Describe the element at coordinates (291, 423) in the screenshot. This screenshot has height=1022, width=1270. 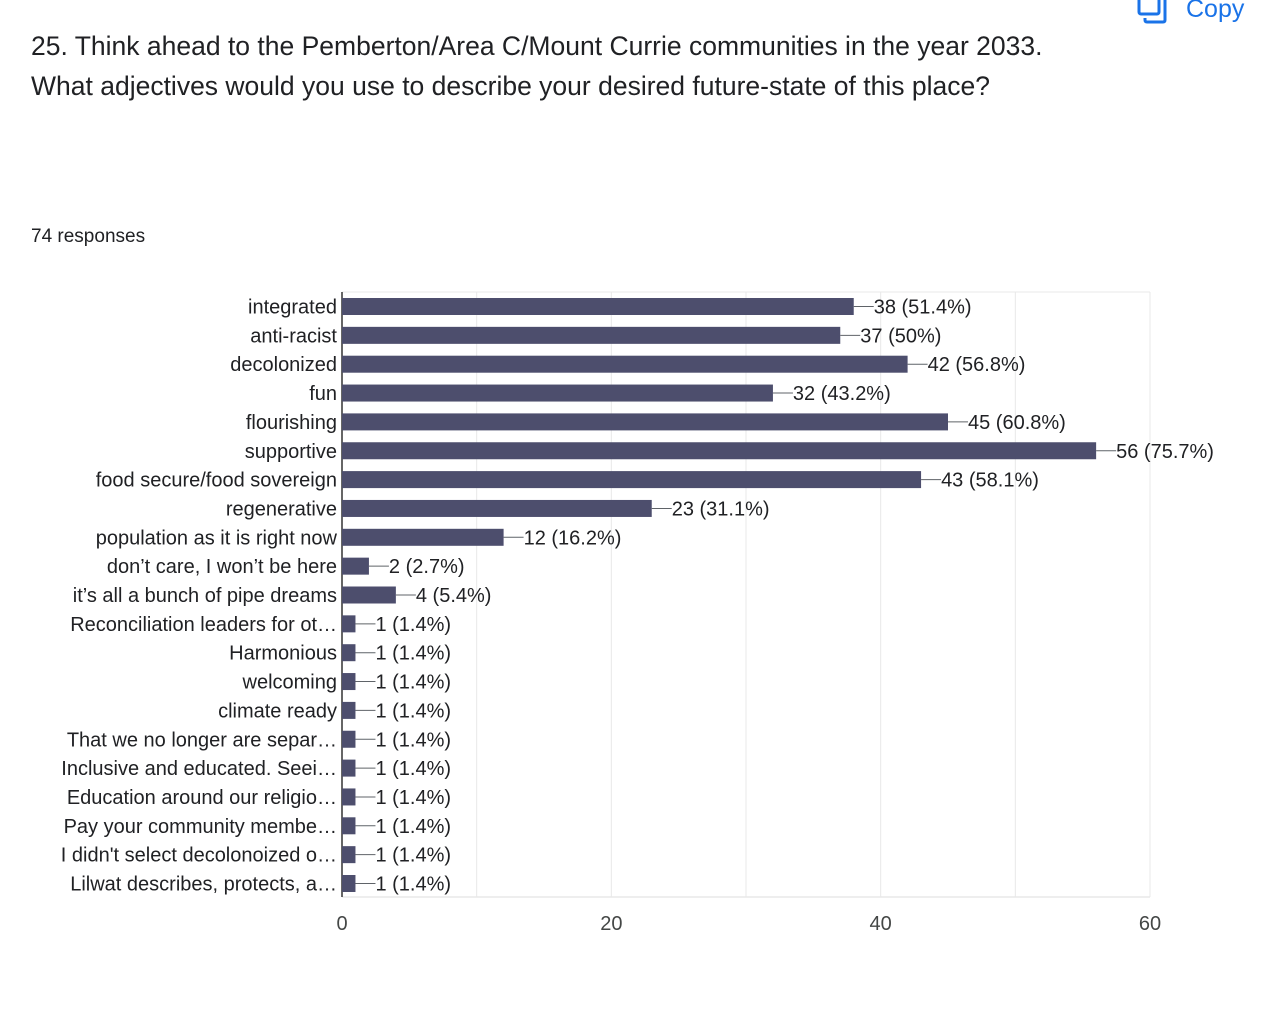
I see `category-label: flourishing` at that location.